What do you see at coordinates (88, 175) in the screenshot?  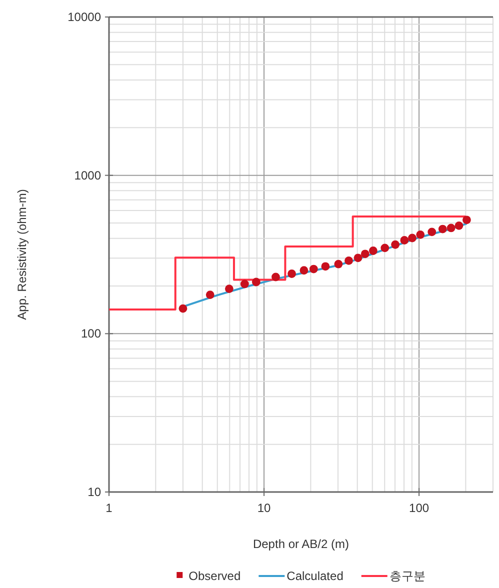 I see `y-tick-label: 1000` at bounding box center [88, 175].